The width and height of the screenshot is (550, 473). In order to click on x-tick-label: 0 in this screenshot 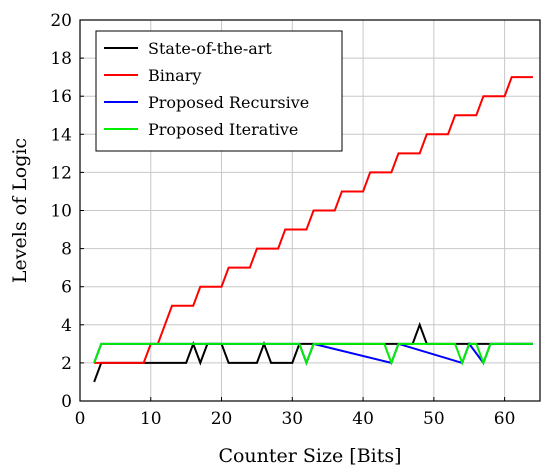, I will do `click(80, 419)`.